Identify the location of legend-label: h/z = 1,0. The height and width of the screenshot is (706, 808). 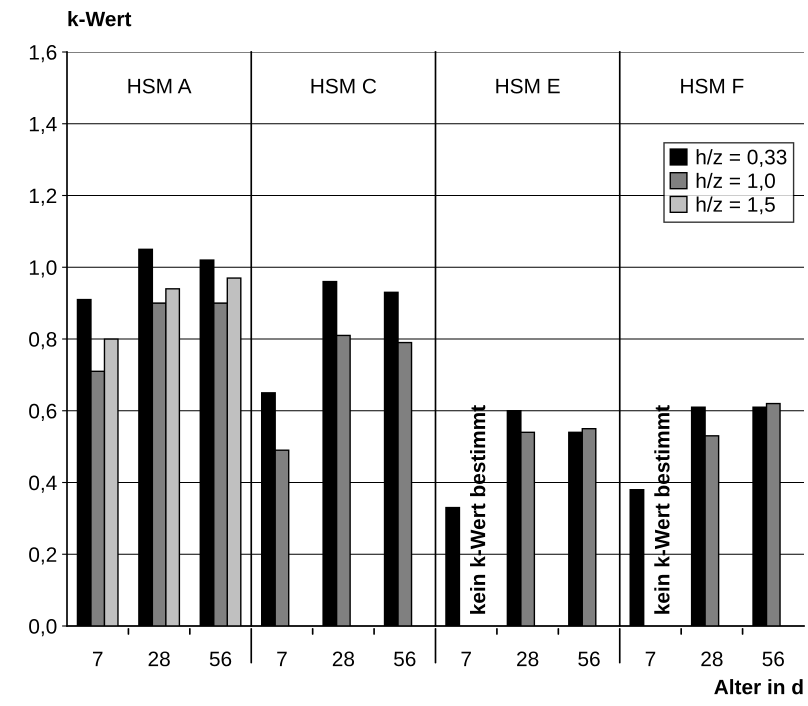
(735, 181).